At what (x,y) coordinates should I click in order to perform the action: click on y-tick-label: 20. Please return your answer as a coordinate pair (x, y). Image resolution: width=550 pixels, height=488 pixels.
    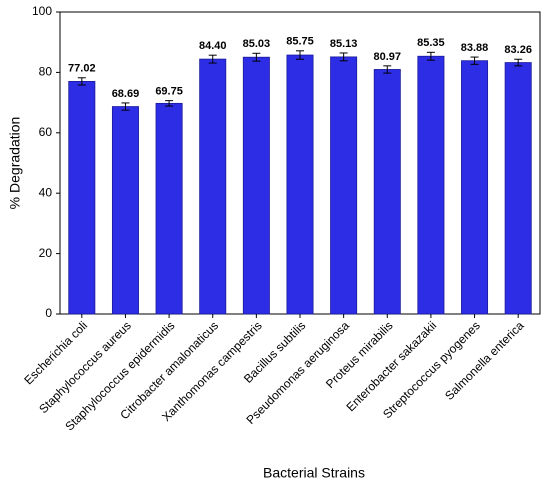
    Looking at the image, I should click on (46, 253).